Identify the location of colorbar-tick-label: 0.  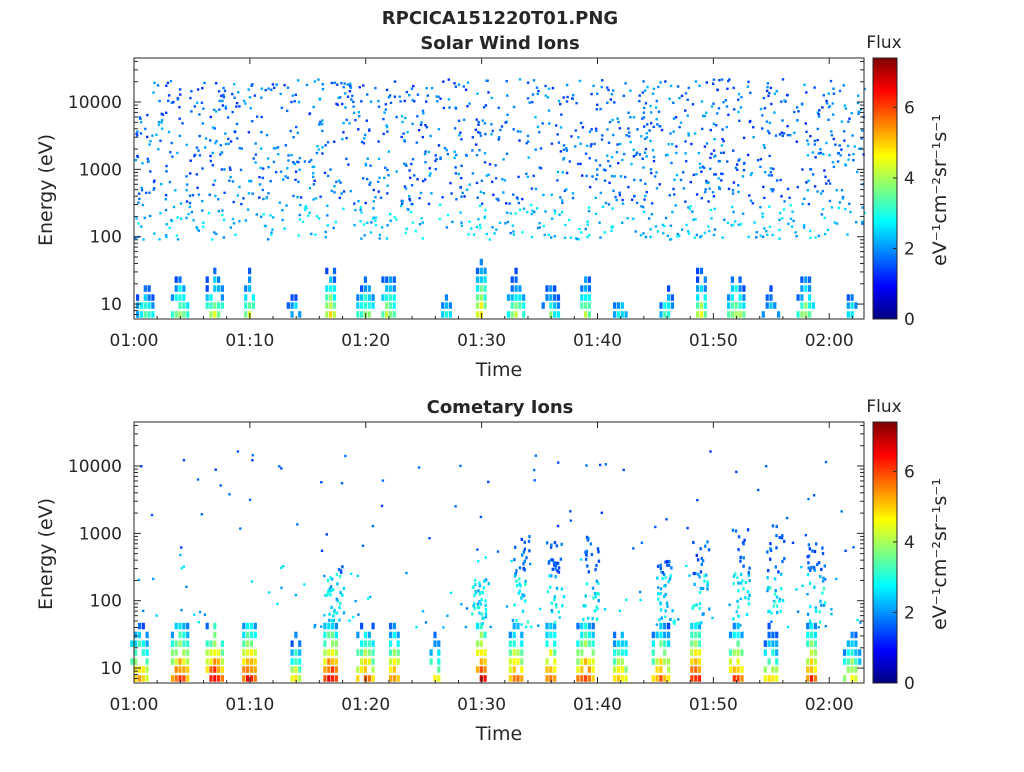
(909, 684).